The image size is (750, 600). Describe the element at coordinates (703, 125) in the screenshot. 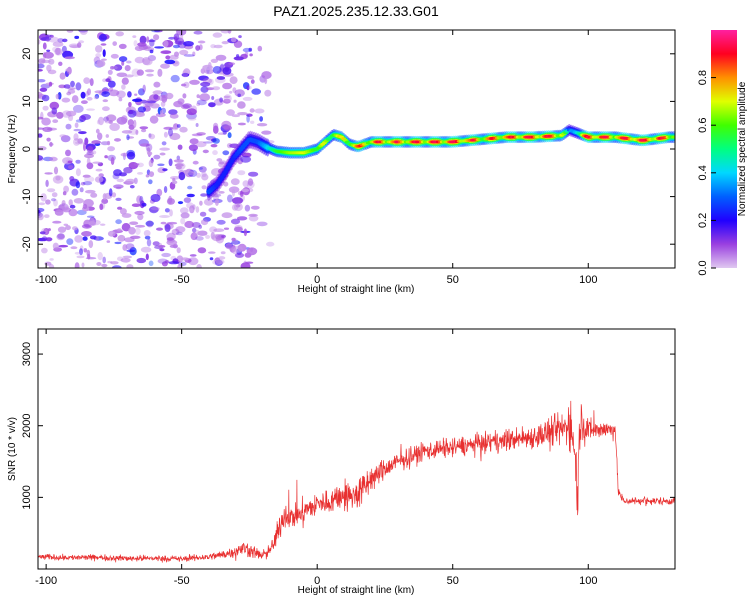

I see `colorbar-tick-label: 0.6` at that location.